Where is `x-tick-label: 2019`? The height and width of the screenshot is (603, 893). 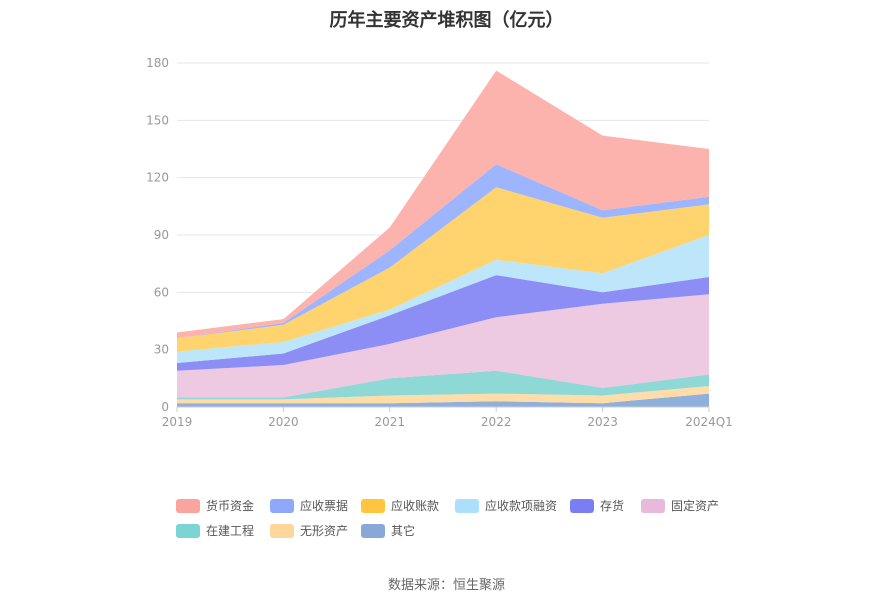 x-tick-label: 2019 is located at coordinates (177, 422).